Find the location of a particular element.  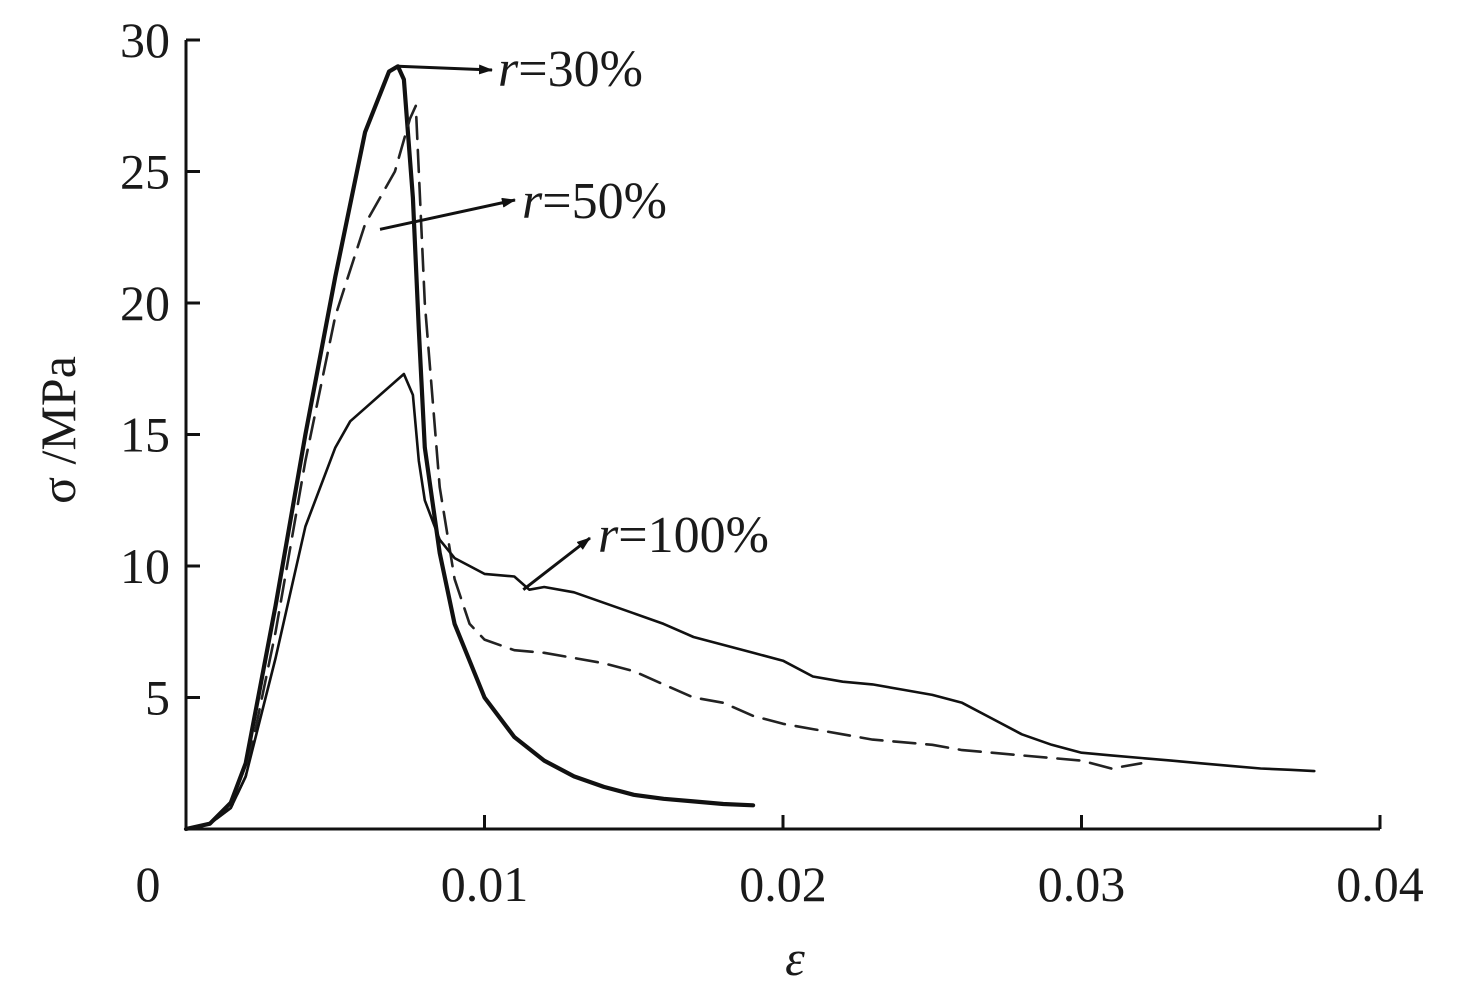

annotation-label: r=50% is located at coordinates (594, 201).